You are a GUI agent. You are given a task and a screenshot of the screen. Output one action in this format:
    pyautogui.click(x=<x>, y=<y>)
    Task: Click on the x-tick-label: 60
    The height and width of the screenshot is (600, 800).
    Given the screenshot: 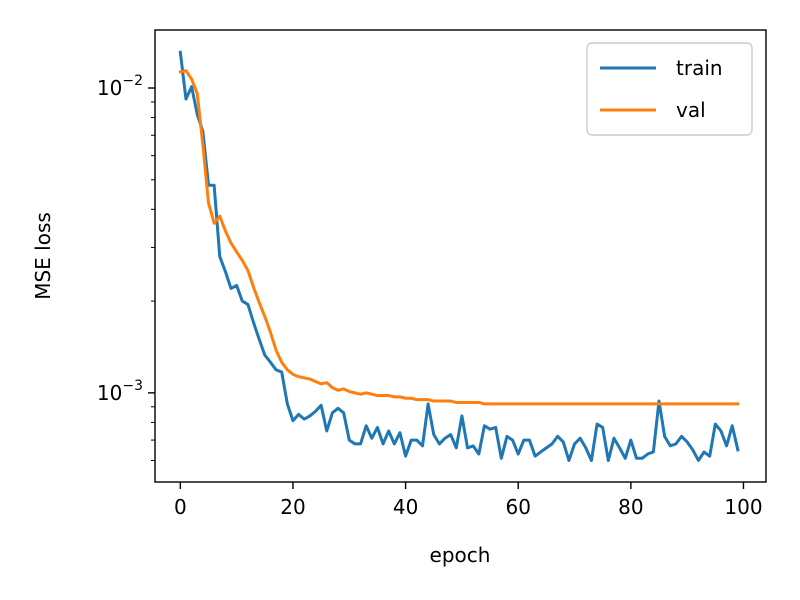 What is the action you would take?
    pyautogui.click(x=517, y=507)
    